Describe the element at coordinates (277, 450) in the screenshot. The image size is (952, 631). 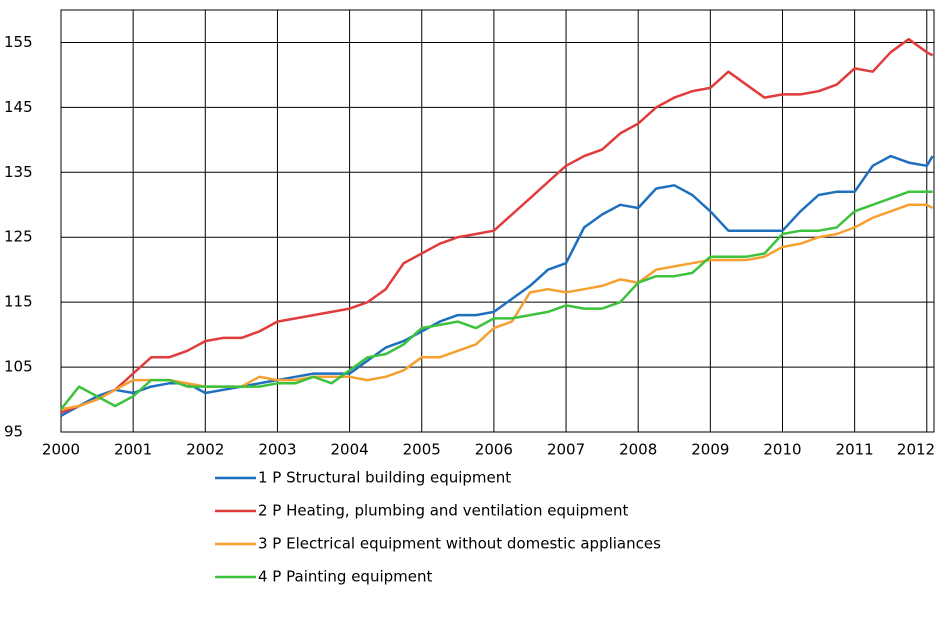
I see `x-tick-label: 2003` at that location.